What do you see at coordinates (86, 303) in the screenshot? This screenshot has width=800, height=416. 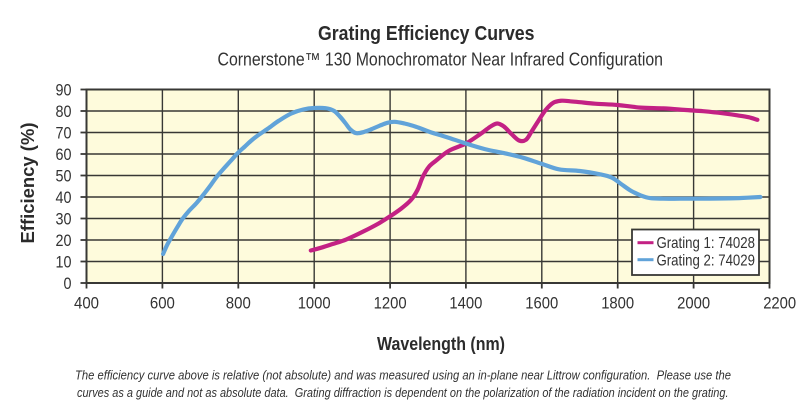 I see `svg-text: 400` at bounding box center [86, 303].